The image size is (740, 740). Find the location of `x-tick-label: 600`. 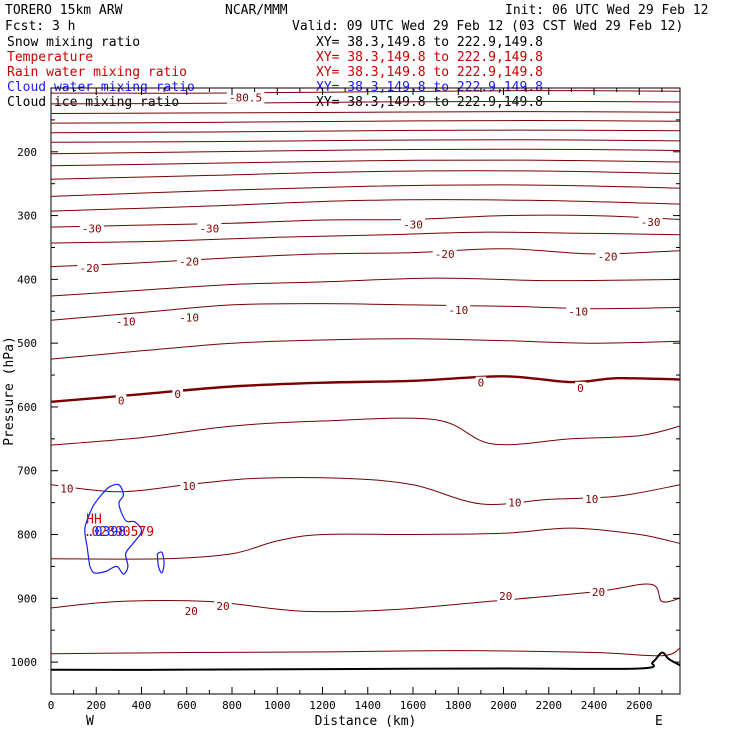

x-tick-label: 600 is located at coordinates (187, 705).